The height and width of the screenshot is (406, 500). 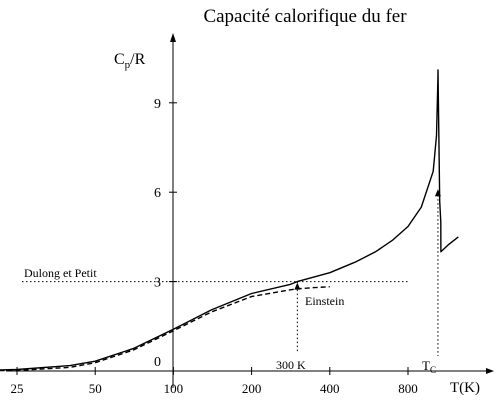 What do you see at coordinates (429, 366) in the screenshot?
I see `tc-label: TC` at bounding box center [429, 366].